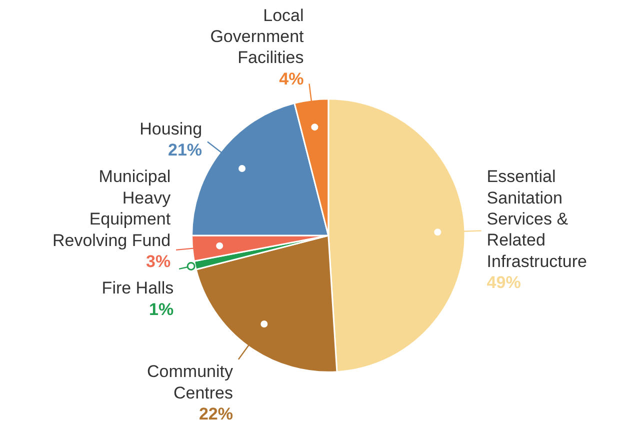 The height and width of the screenshot is (440, 623). Describe the element at coordinates (215, 414) in the screenshot. I see `data-label: 22%` at that location.